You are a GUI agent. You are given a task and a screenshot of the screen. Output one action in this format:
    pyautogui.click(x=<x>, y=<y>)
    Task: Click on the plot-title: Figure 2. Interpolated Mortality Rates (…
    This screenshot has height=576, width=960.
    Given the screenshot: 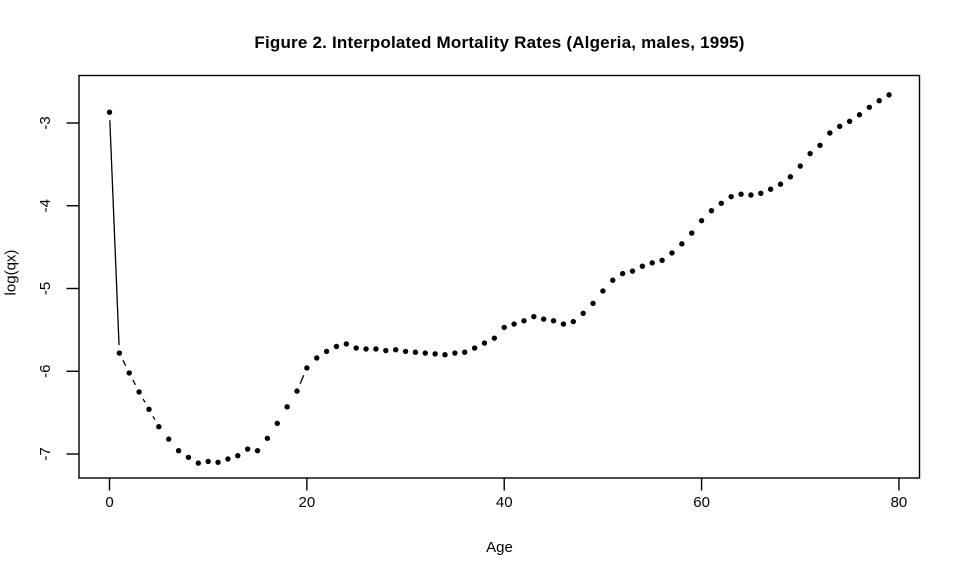 What is the action you would take?
    pyautogui.click(x=499, y=42)
    